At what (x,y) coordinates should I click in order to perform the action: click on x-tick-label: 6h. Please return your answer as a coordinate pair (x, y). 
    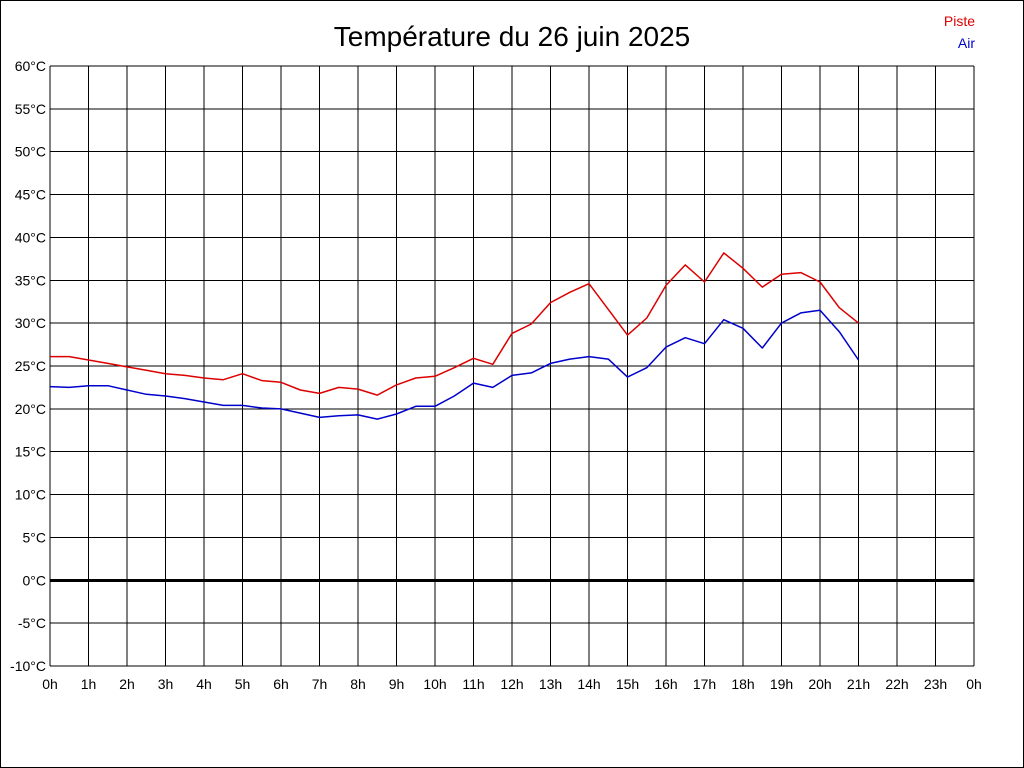
    Looking at the image, I should click on (281, 684).